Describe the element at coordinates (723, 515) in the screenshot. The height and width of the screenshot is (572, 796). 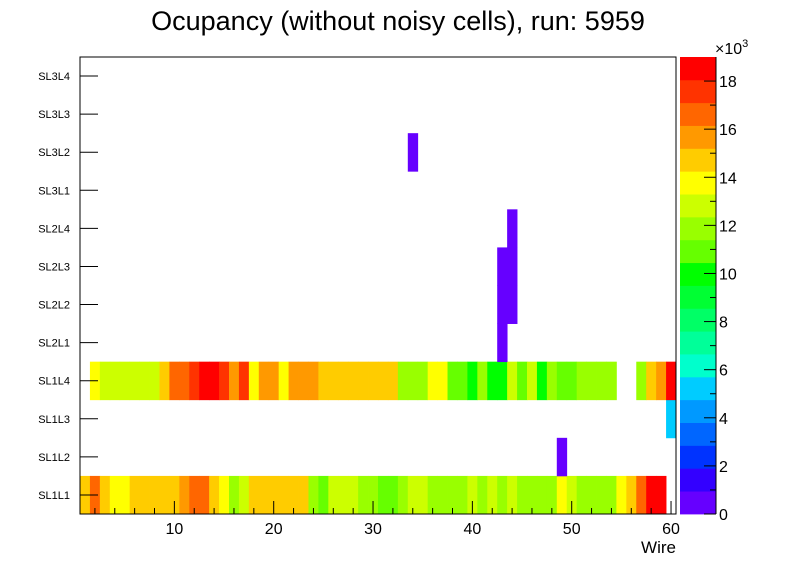
I see `palette-tick-label-0: 0` at that location.